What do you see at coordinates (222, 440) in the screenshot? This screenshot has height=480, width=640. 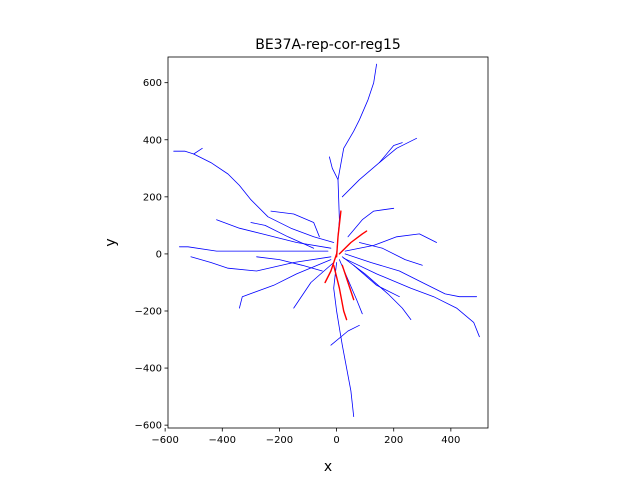 I see `x-tick-label: −400` at bounding box center [222, 440].